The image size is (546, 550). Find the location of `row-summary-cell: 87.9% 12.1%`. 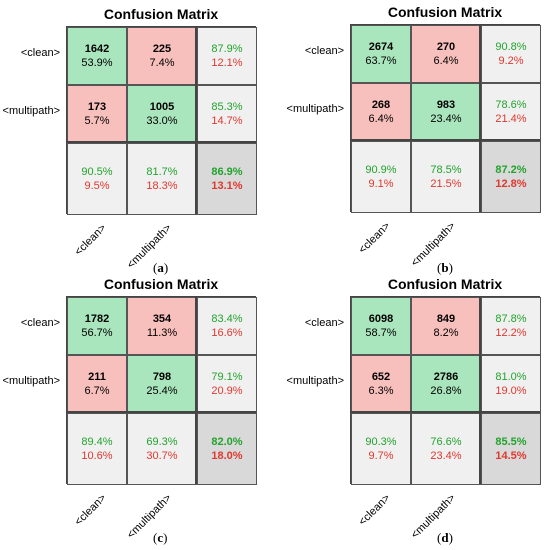

row-summary-cell: 87.9% 12.1% is located at coordinates (227, 56).